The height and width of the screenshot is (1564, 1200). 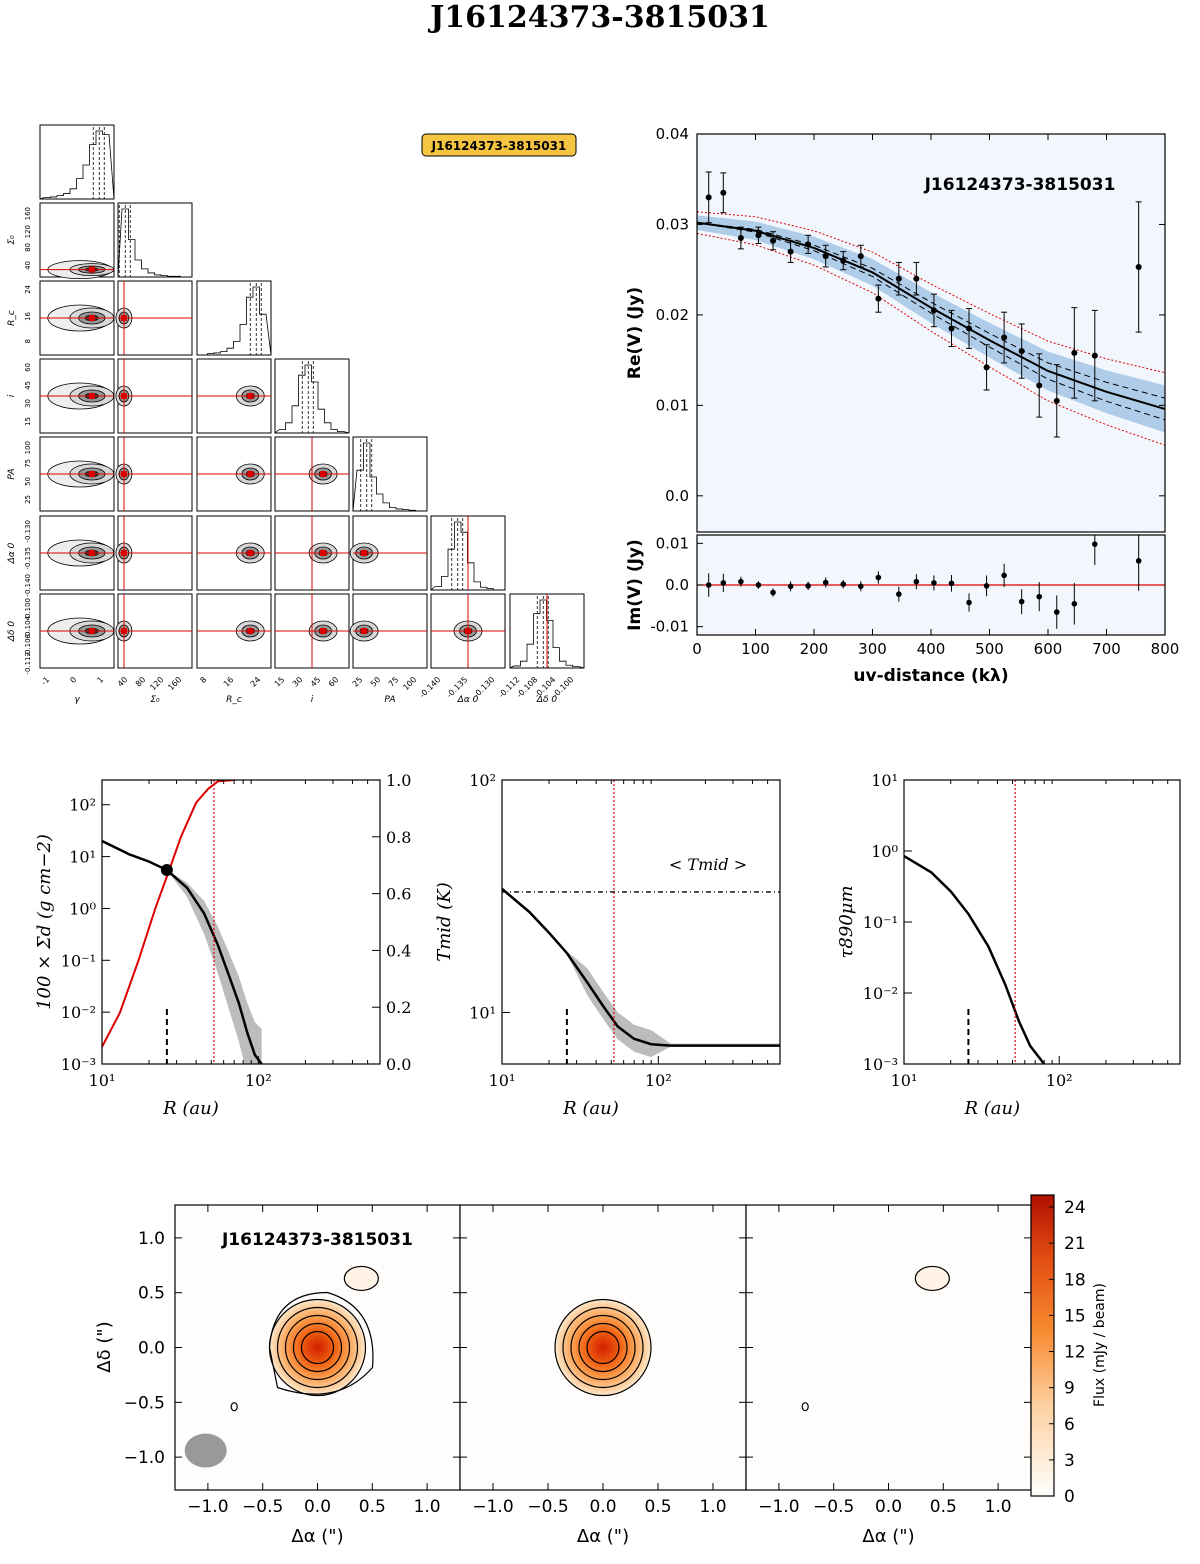 I want to click on corner-ytick: 8, so click(x=28, y=341).